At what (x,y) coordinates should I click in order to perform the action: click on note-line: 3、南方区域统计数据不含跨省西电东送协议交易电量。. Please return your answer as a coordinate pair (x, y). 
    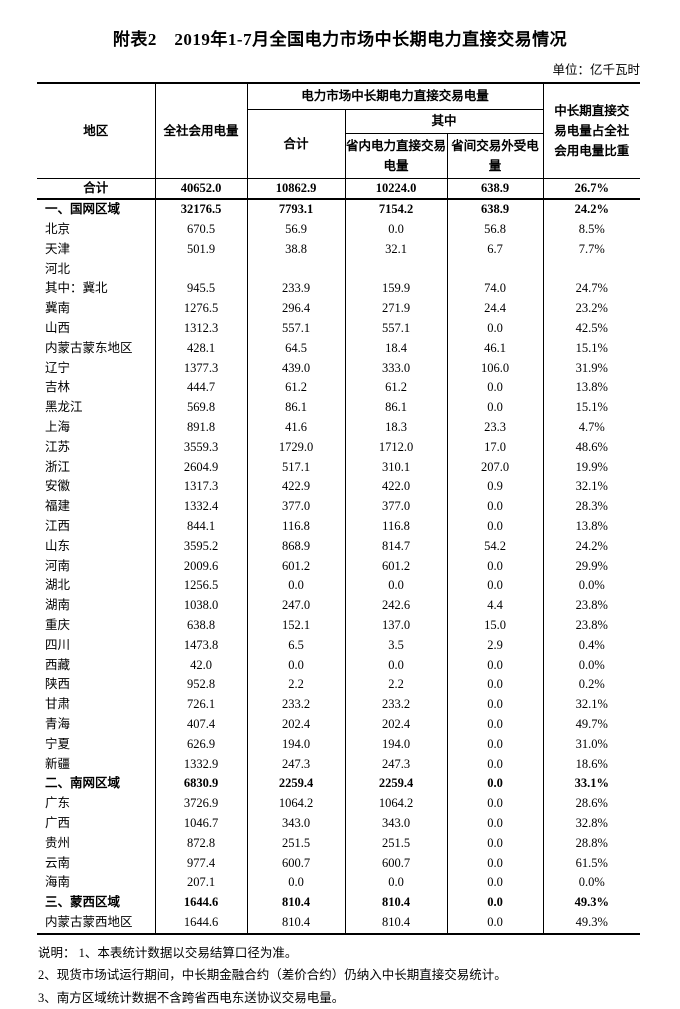
    Looking at the image, I should click on (191, 997).